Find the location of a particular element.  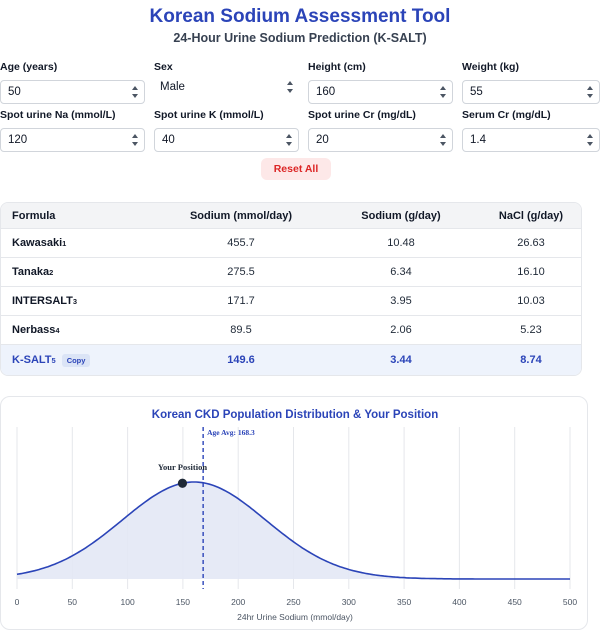

spot-k-label: Spot urine K (mmol/L) is located at coordinates (209, 115).